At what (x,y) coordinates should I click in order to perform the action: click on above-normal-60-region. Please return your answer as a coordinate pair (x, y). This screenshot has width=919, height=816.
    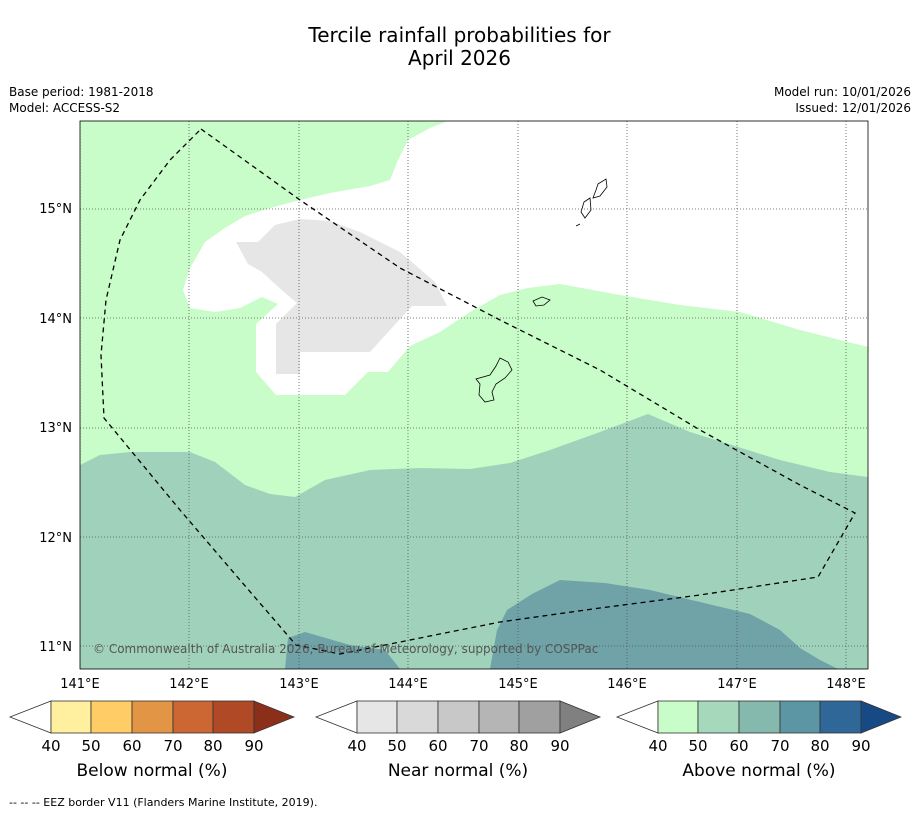
    Looking at the image, I should click on (664, 624).